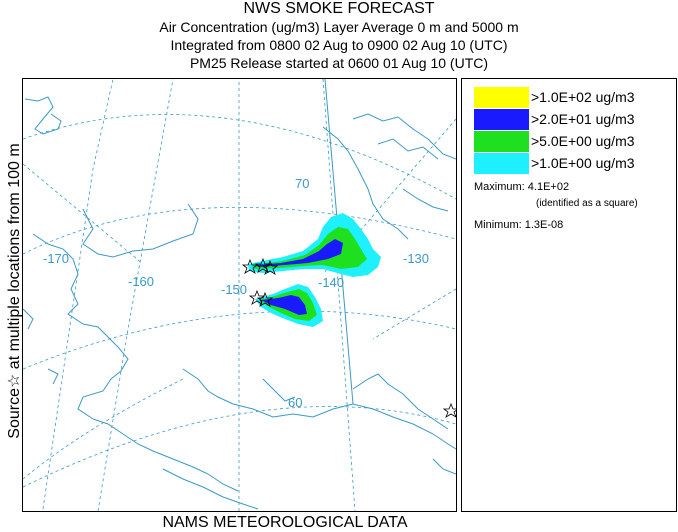 This screenshot has height=532, width=678. I want to click on lon-label-m160: -160, so click(141, 281).